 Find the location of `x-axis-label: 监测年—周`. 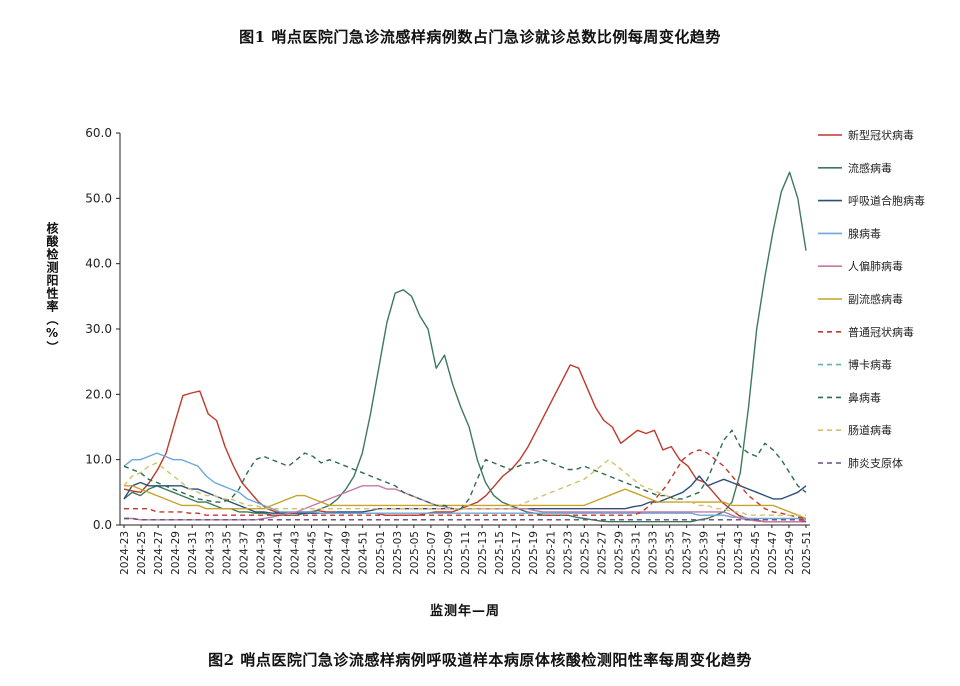

x-axis-label: 监测年—周 is located at coordinates (464, 611).